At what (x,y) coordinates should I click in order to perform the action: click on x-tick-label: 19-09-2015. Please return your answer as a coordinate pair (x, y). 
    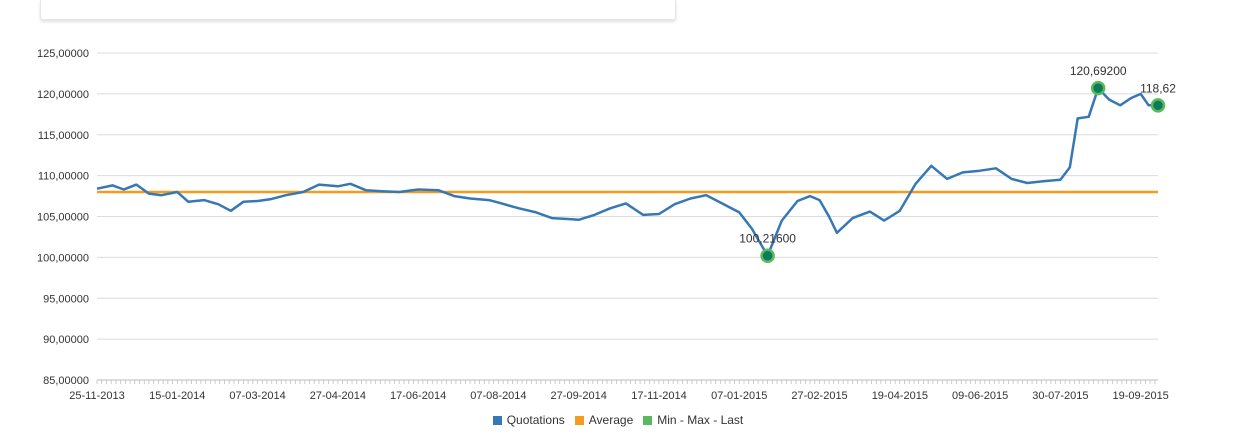
    Looking at the image, I should click on (1141, 396).